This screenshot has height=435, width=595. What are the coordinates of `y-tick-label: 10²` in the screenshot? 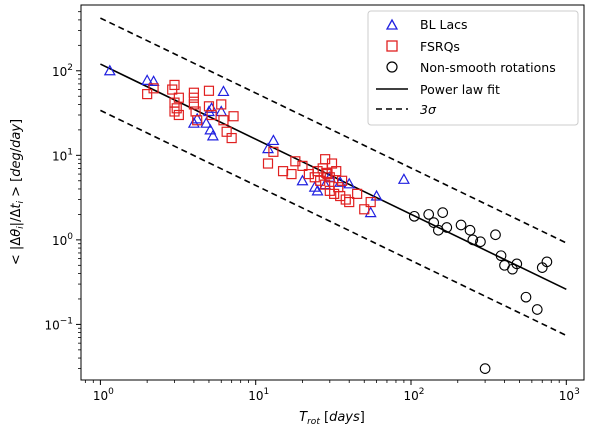 It's located at (62, 71).